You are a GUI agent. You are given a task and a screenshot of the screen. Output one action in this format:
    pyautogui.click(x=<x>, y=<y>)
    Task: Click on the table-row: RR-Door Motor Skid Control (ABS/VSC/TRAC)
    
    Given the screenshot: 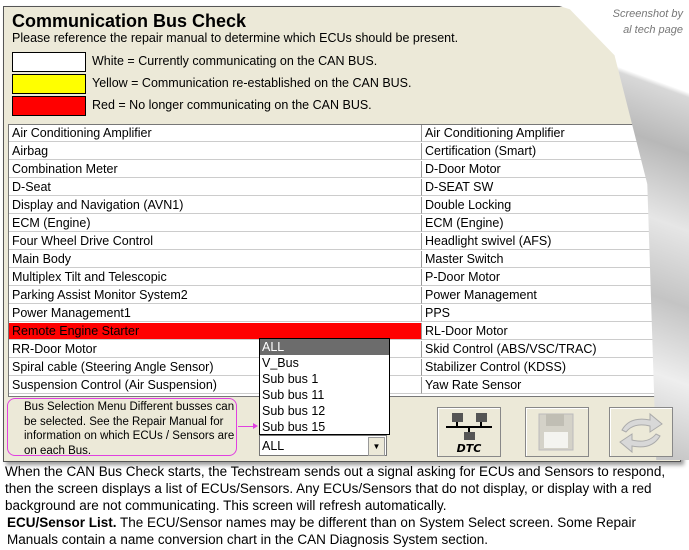 What is the action you would take?
    pyautogui.click(x=344, y=350)
    